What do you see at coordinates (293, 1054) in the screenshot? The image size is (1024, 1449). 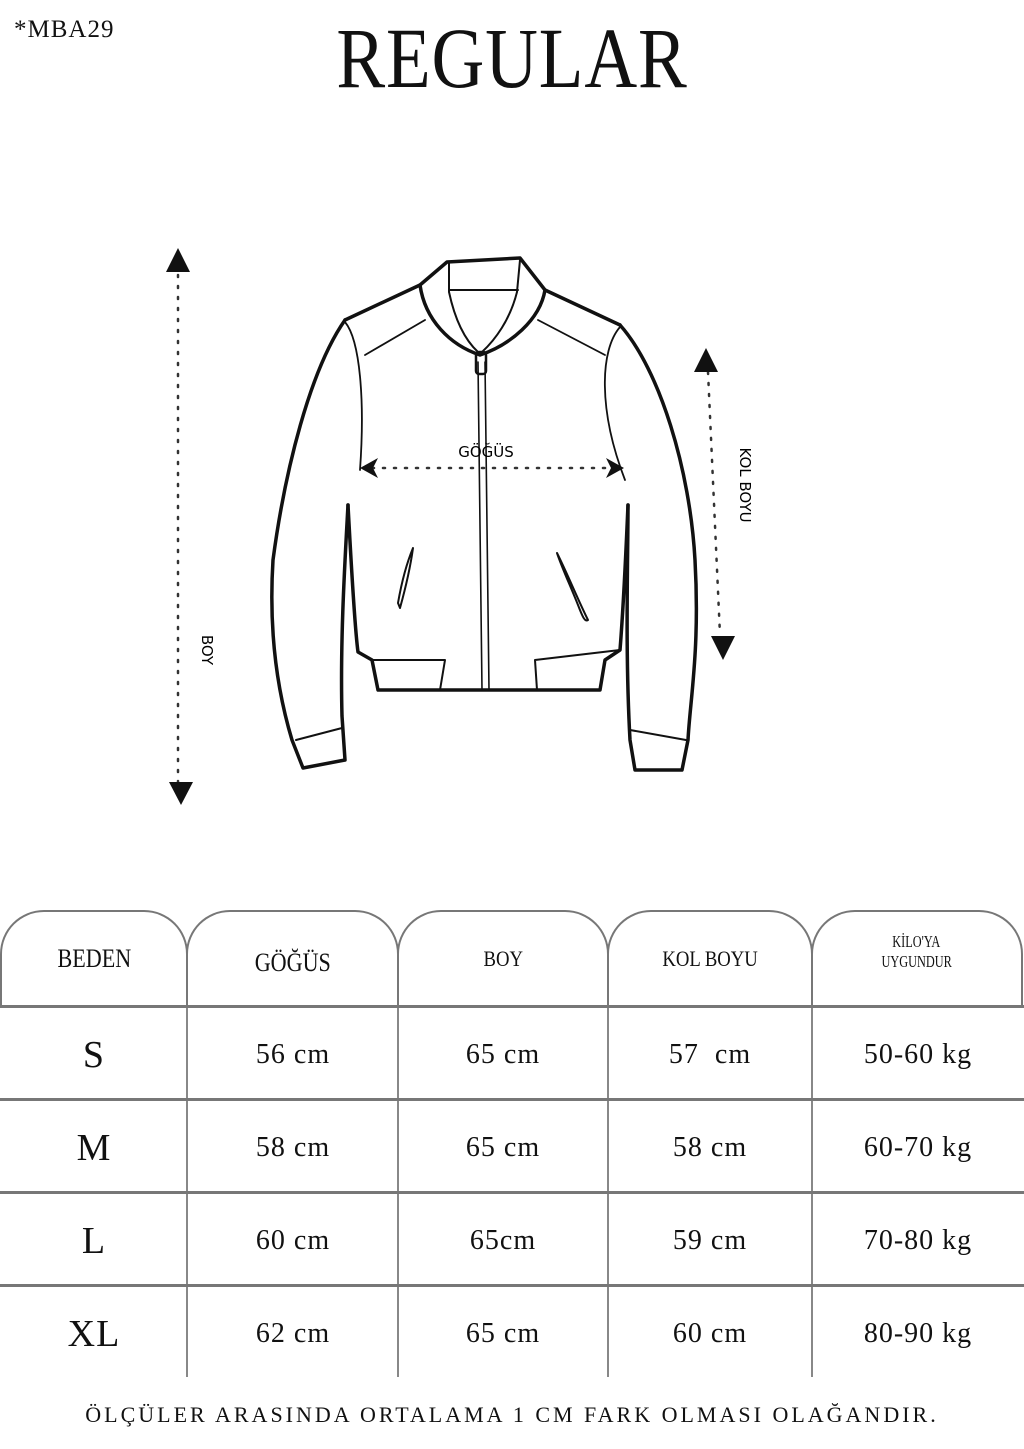 I see `chest-cell: 56 cm` at bounding box center [293, 1054].